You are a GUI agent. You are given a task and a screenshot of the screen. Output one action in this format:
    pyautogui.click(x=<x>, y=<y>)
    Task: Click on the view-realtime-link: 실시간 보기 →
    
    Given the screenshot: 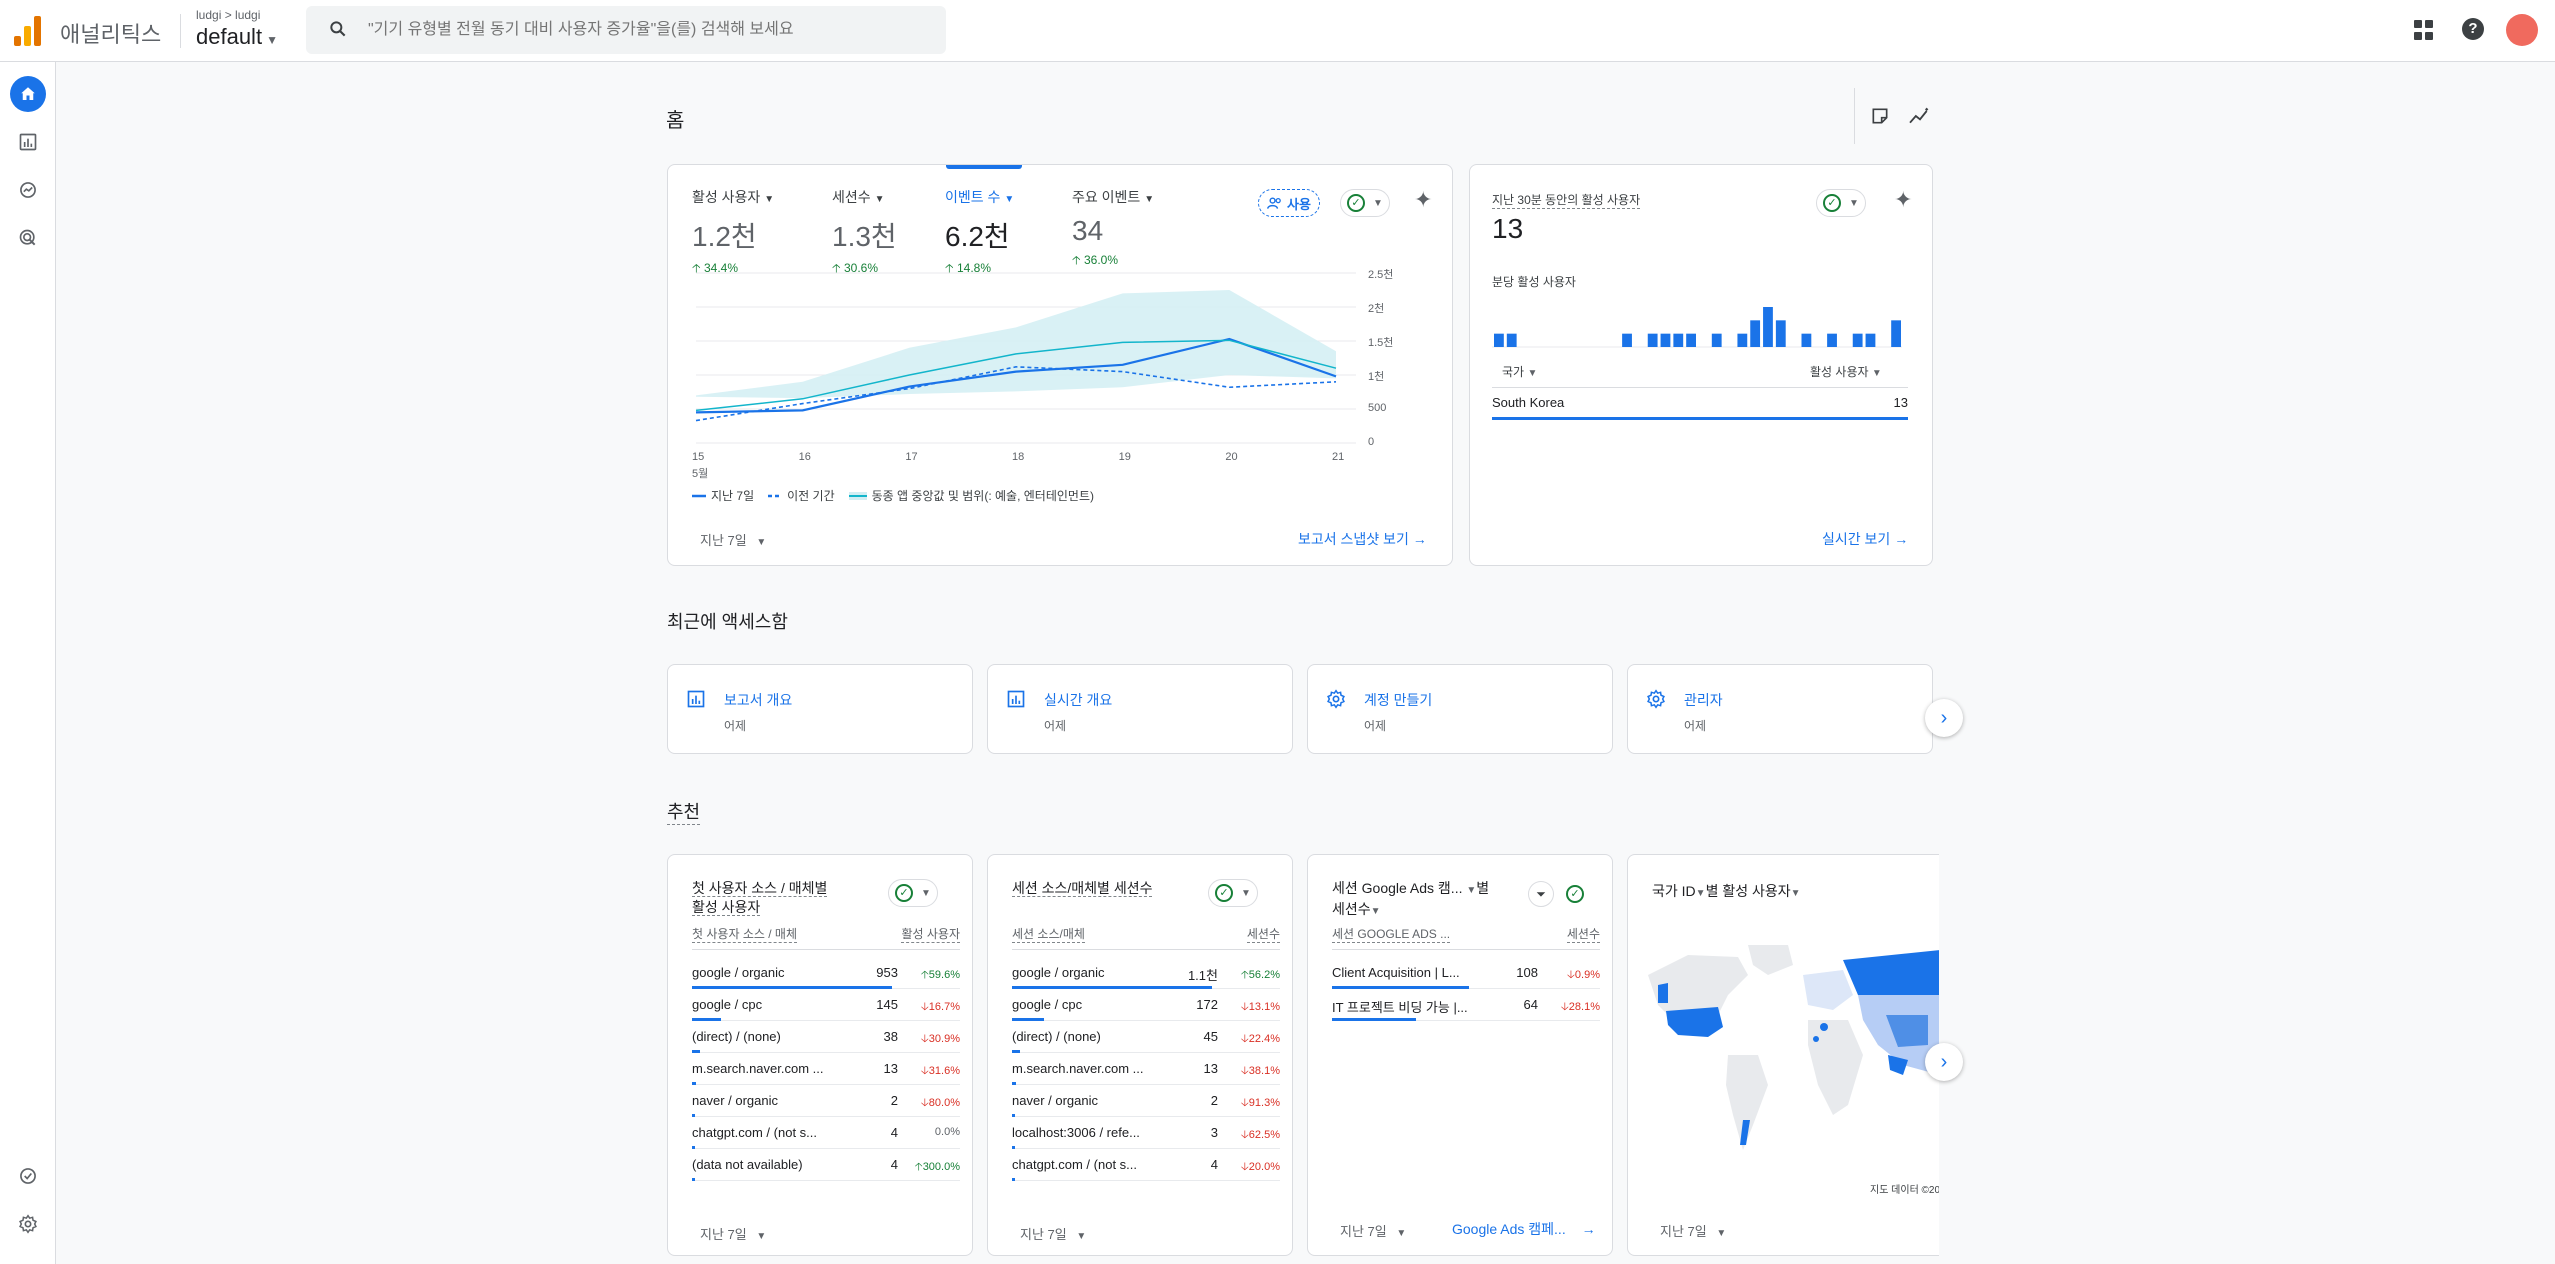 What is the action you would take?
    pyautogui.click(x=1865, y=539)
    